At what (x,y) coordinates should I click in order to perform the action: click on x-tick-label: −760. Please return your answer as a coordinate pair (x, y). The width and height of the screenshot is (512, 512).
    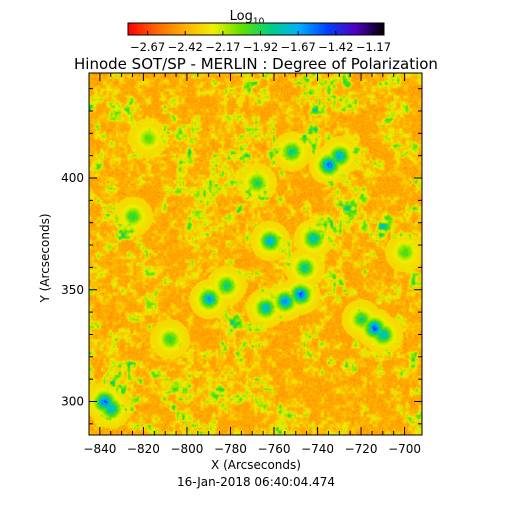
    Looking at the image, I should click on (274, 449).